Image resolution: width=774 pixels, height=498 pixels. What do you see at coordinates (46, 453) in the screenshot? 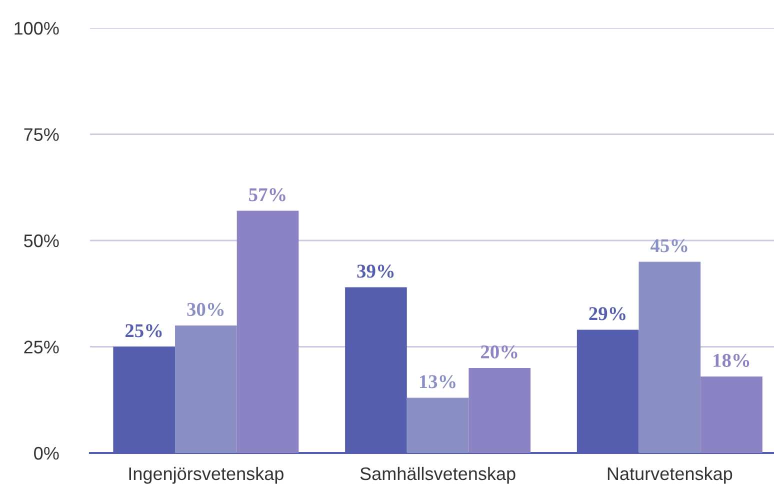
I see `y-tick-label: 0%` at bounding box center [46, 453].